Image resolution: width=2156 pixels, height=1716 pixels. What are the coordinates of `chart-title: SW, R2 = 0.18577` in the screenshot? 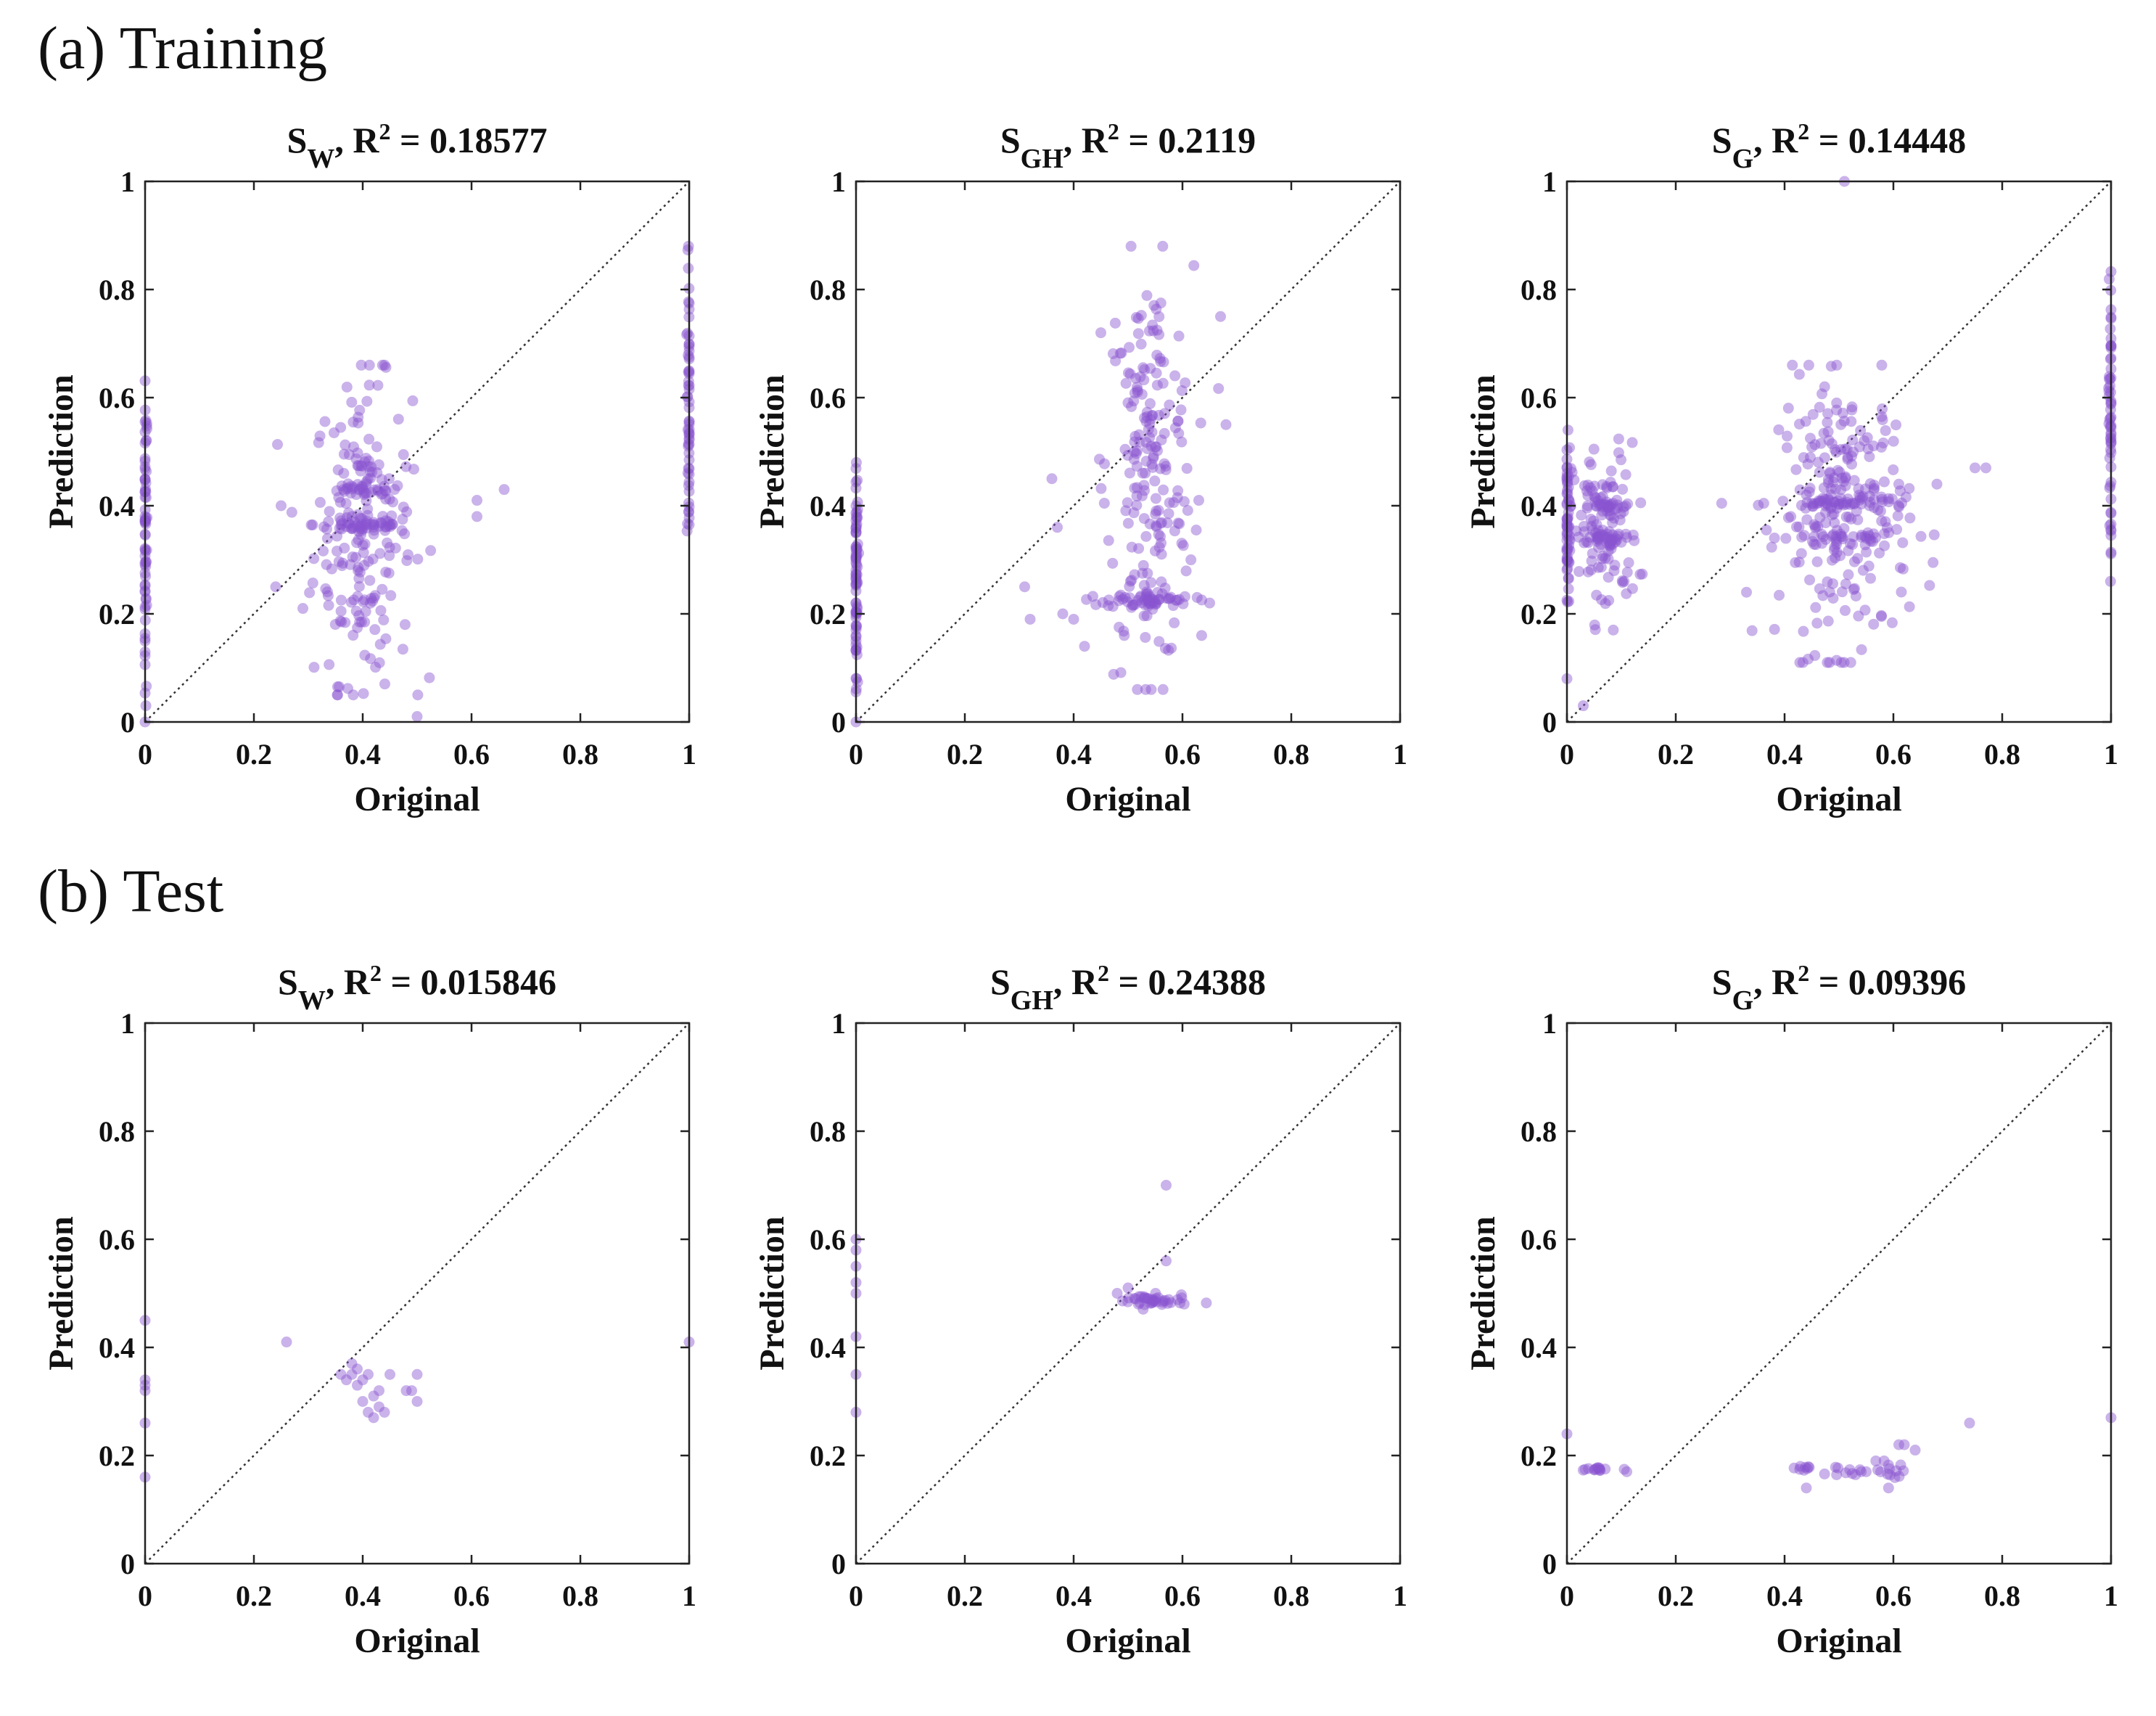 It's located at (417, 146).